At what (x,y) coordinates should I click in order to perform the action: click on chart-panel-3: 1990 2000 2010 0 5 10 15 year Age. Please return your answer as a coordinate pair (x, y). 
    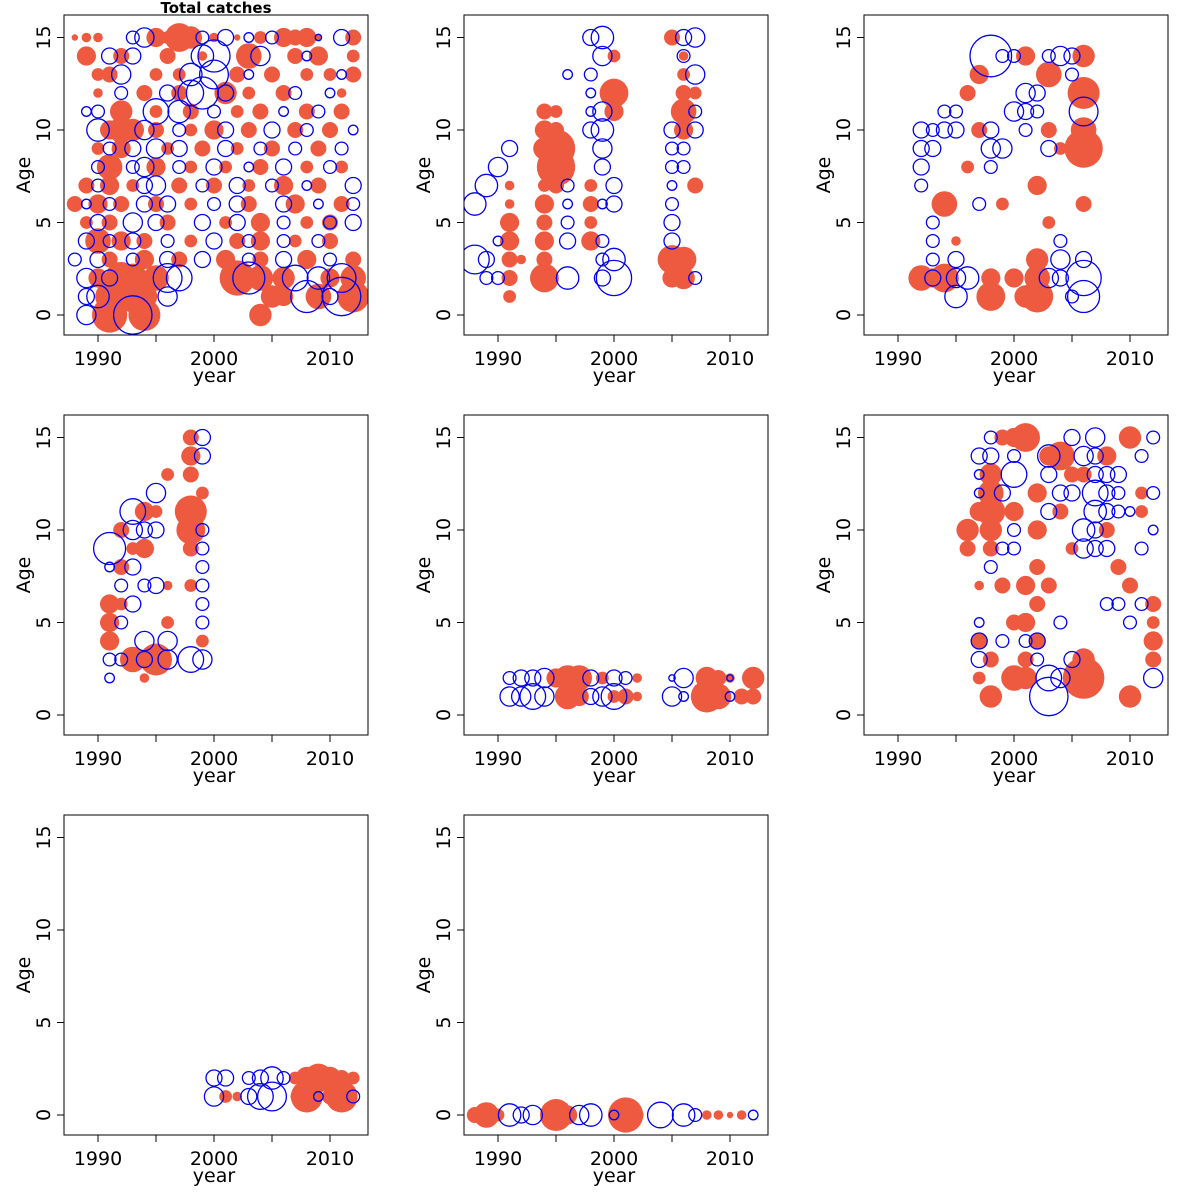
    Looking at the image, I should click on (991, 200).